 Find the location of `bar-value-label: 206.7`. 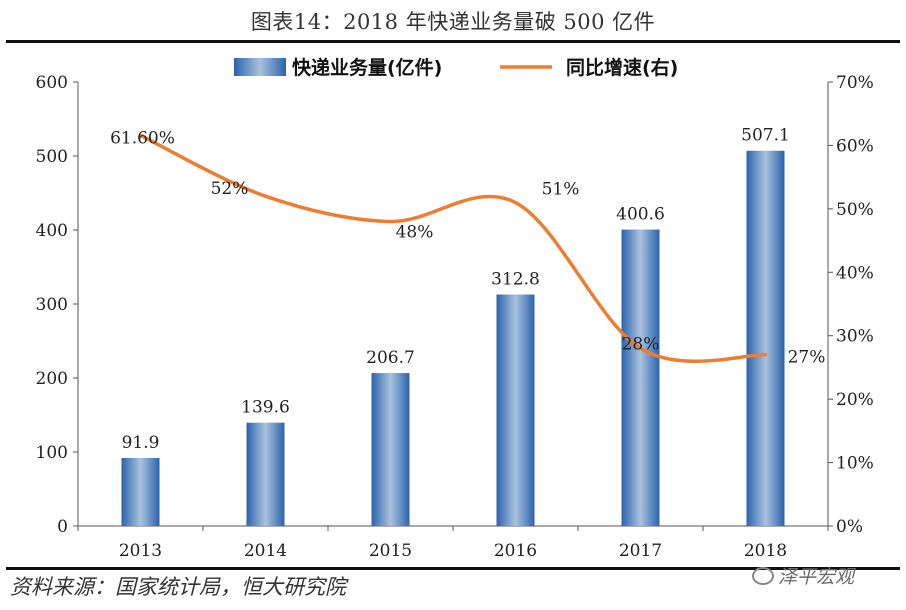

bar-value-label: 206.7 is located at coordinates (390, 358).